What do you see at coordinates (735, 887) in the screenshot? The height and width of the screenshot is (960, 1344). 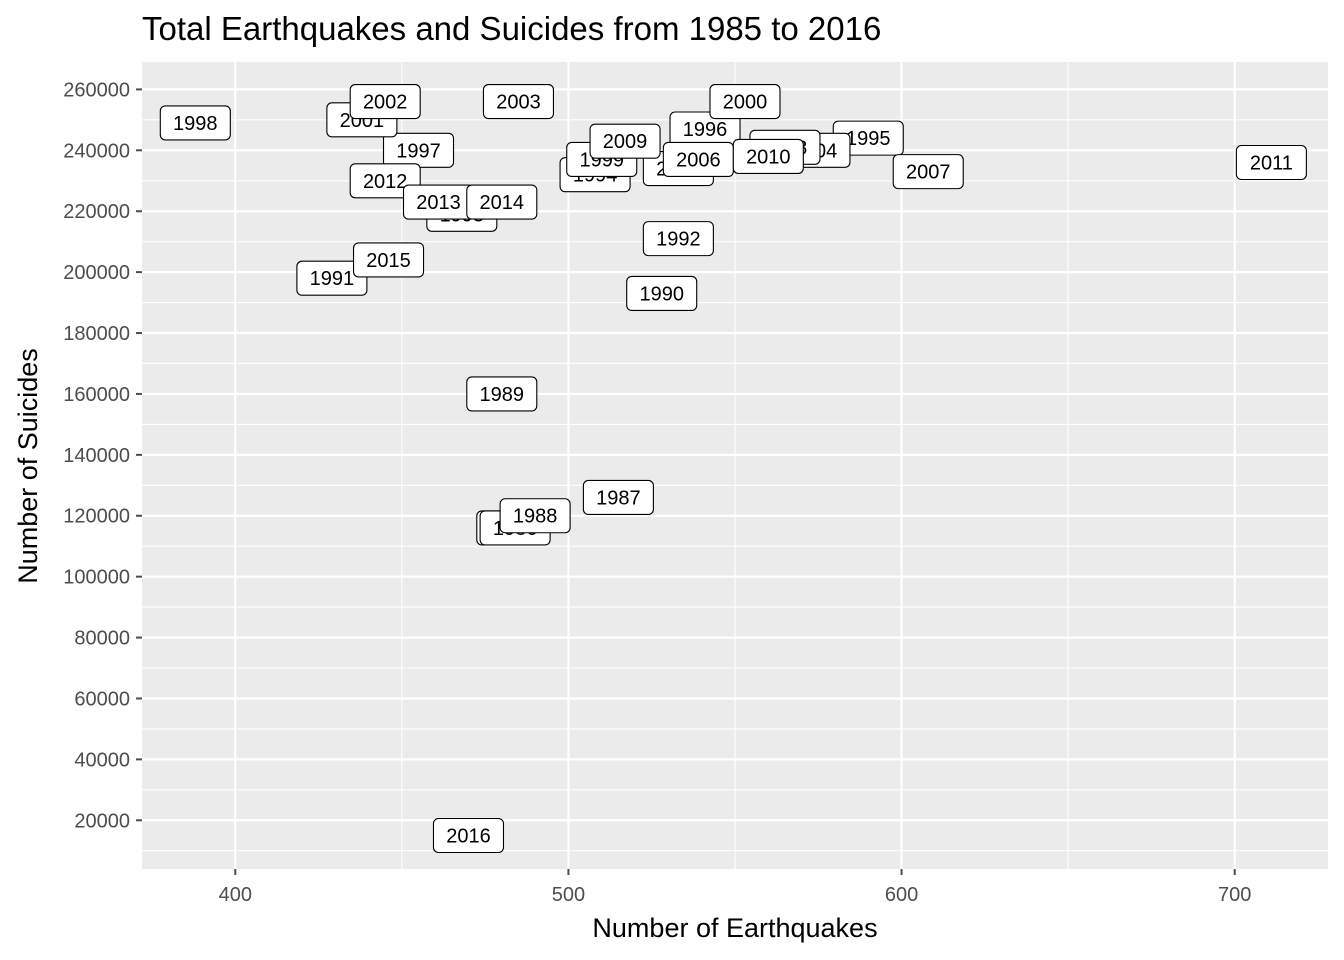 I see `x-axis-ticks: 400 500 600 700` at bounding box center [735, 887].